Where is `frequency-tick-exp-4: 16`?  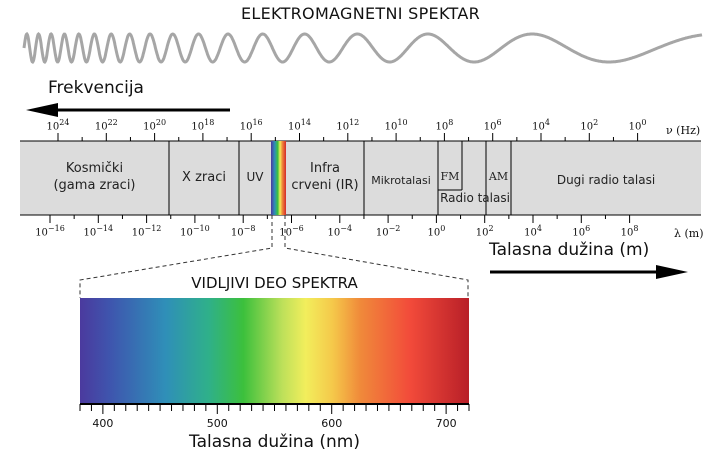
frequency-tick-exp-4: 16 is located at coordinates (257, 122).